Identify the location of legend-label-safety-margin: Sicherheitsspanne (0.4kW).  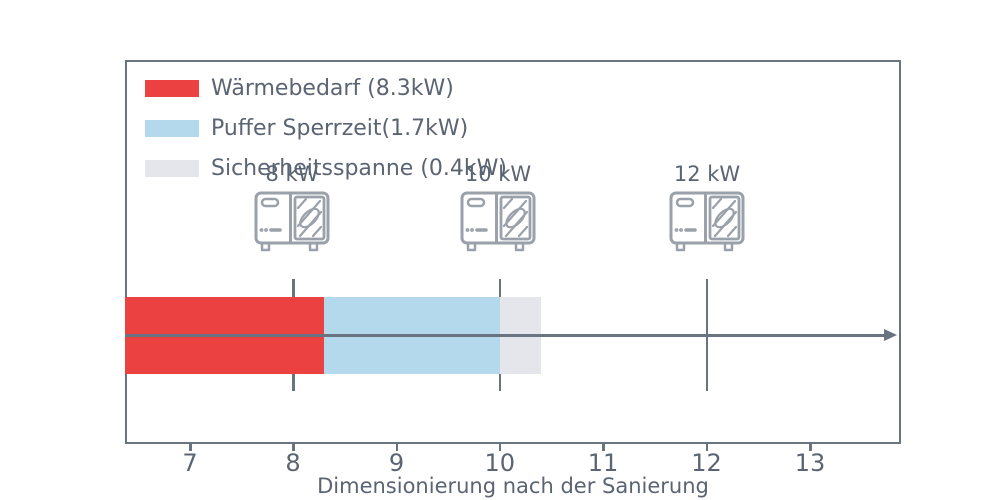
(359, 168).